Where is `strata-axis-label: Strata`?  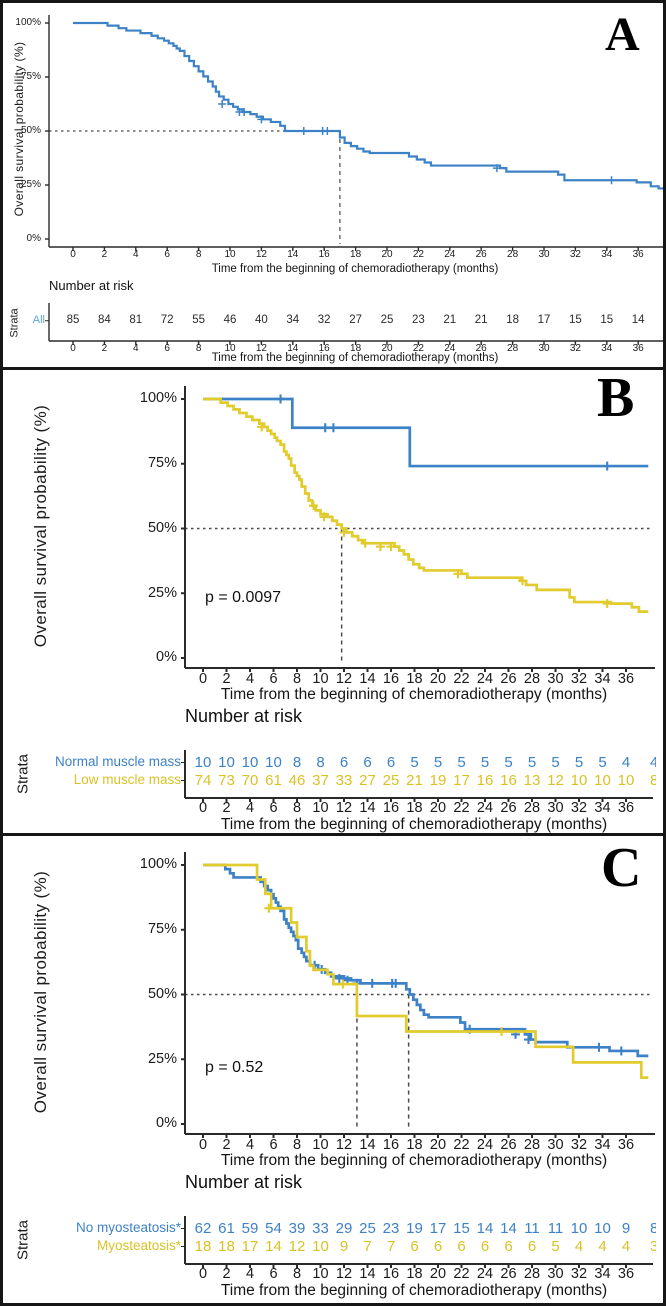 strata-axis-label: Strata is located at coordinates (14, 323).